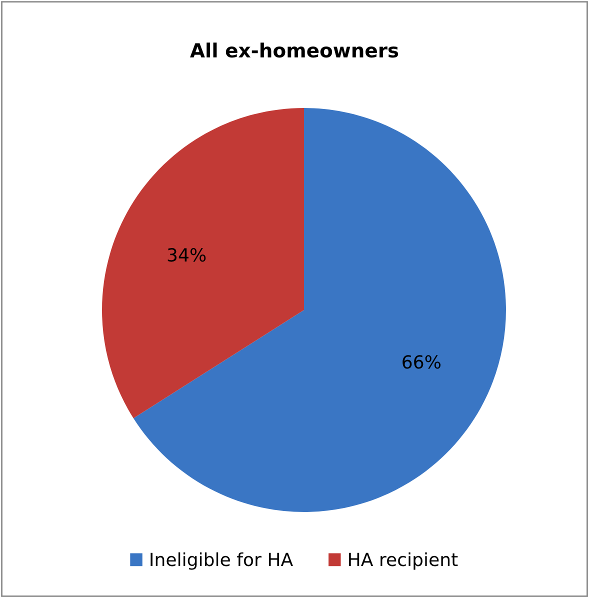  Describe the element at coordinates (294, 50) in the screenshot. I see `chart-title: All ex-homeowners` at that location.